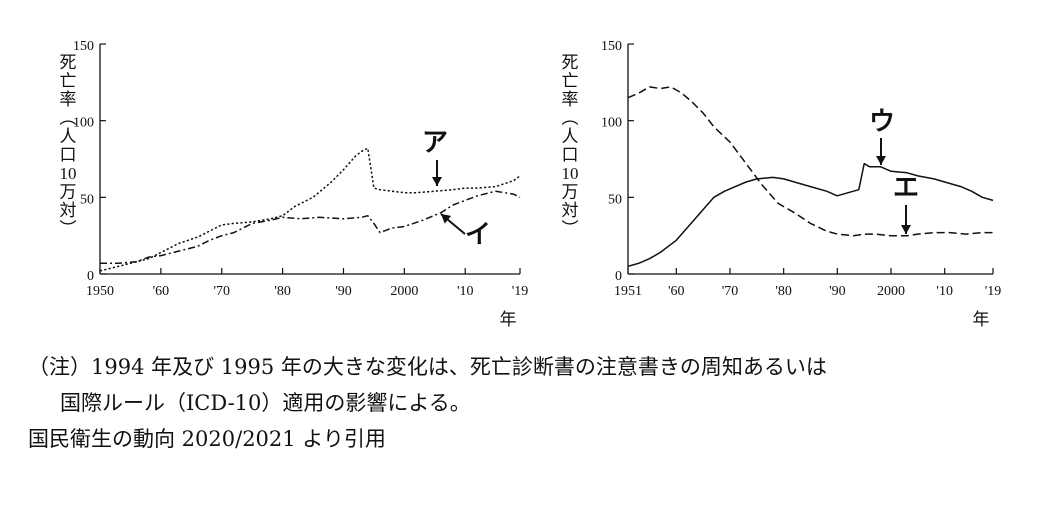 The image size is (1058, 506). I want to click on x-tick-label: 1950, so click(100, 291).